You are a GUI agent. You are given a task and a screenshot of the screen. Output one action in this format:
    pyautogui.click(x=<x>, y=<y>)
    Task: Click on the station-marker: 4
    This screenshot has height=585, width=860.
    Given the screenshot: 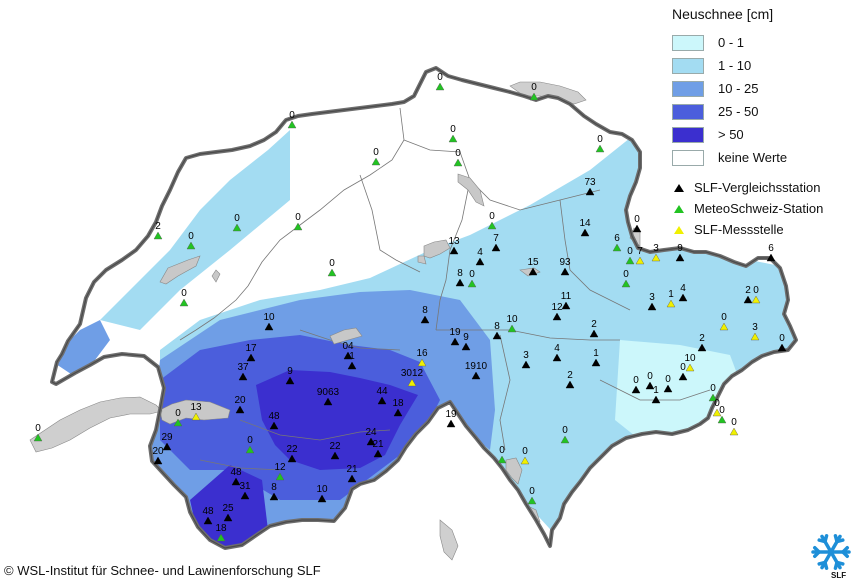 What is the action you would take?
    pyautogui.click(x=683, y=292)
    